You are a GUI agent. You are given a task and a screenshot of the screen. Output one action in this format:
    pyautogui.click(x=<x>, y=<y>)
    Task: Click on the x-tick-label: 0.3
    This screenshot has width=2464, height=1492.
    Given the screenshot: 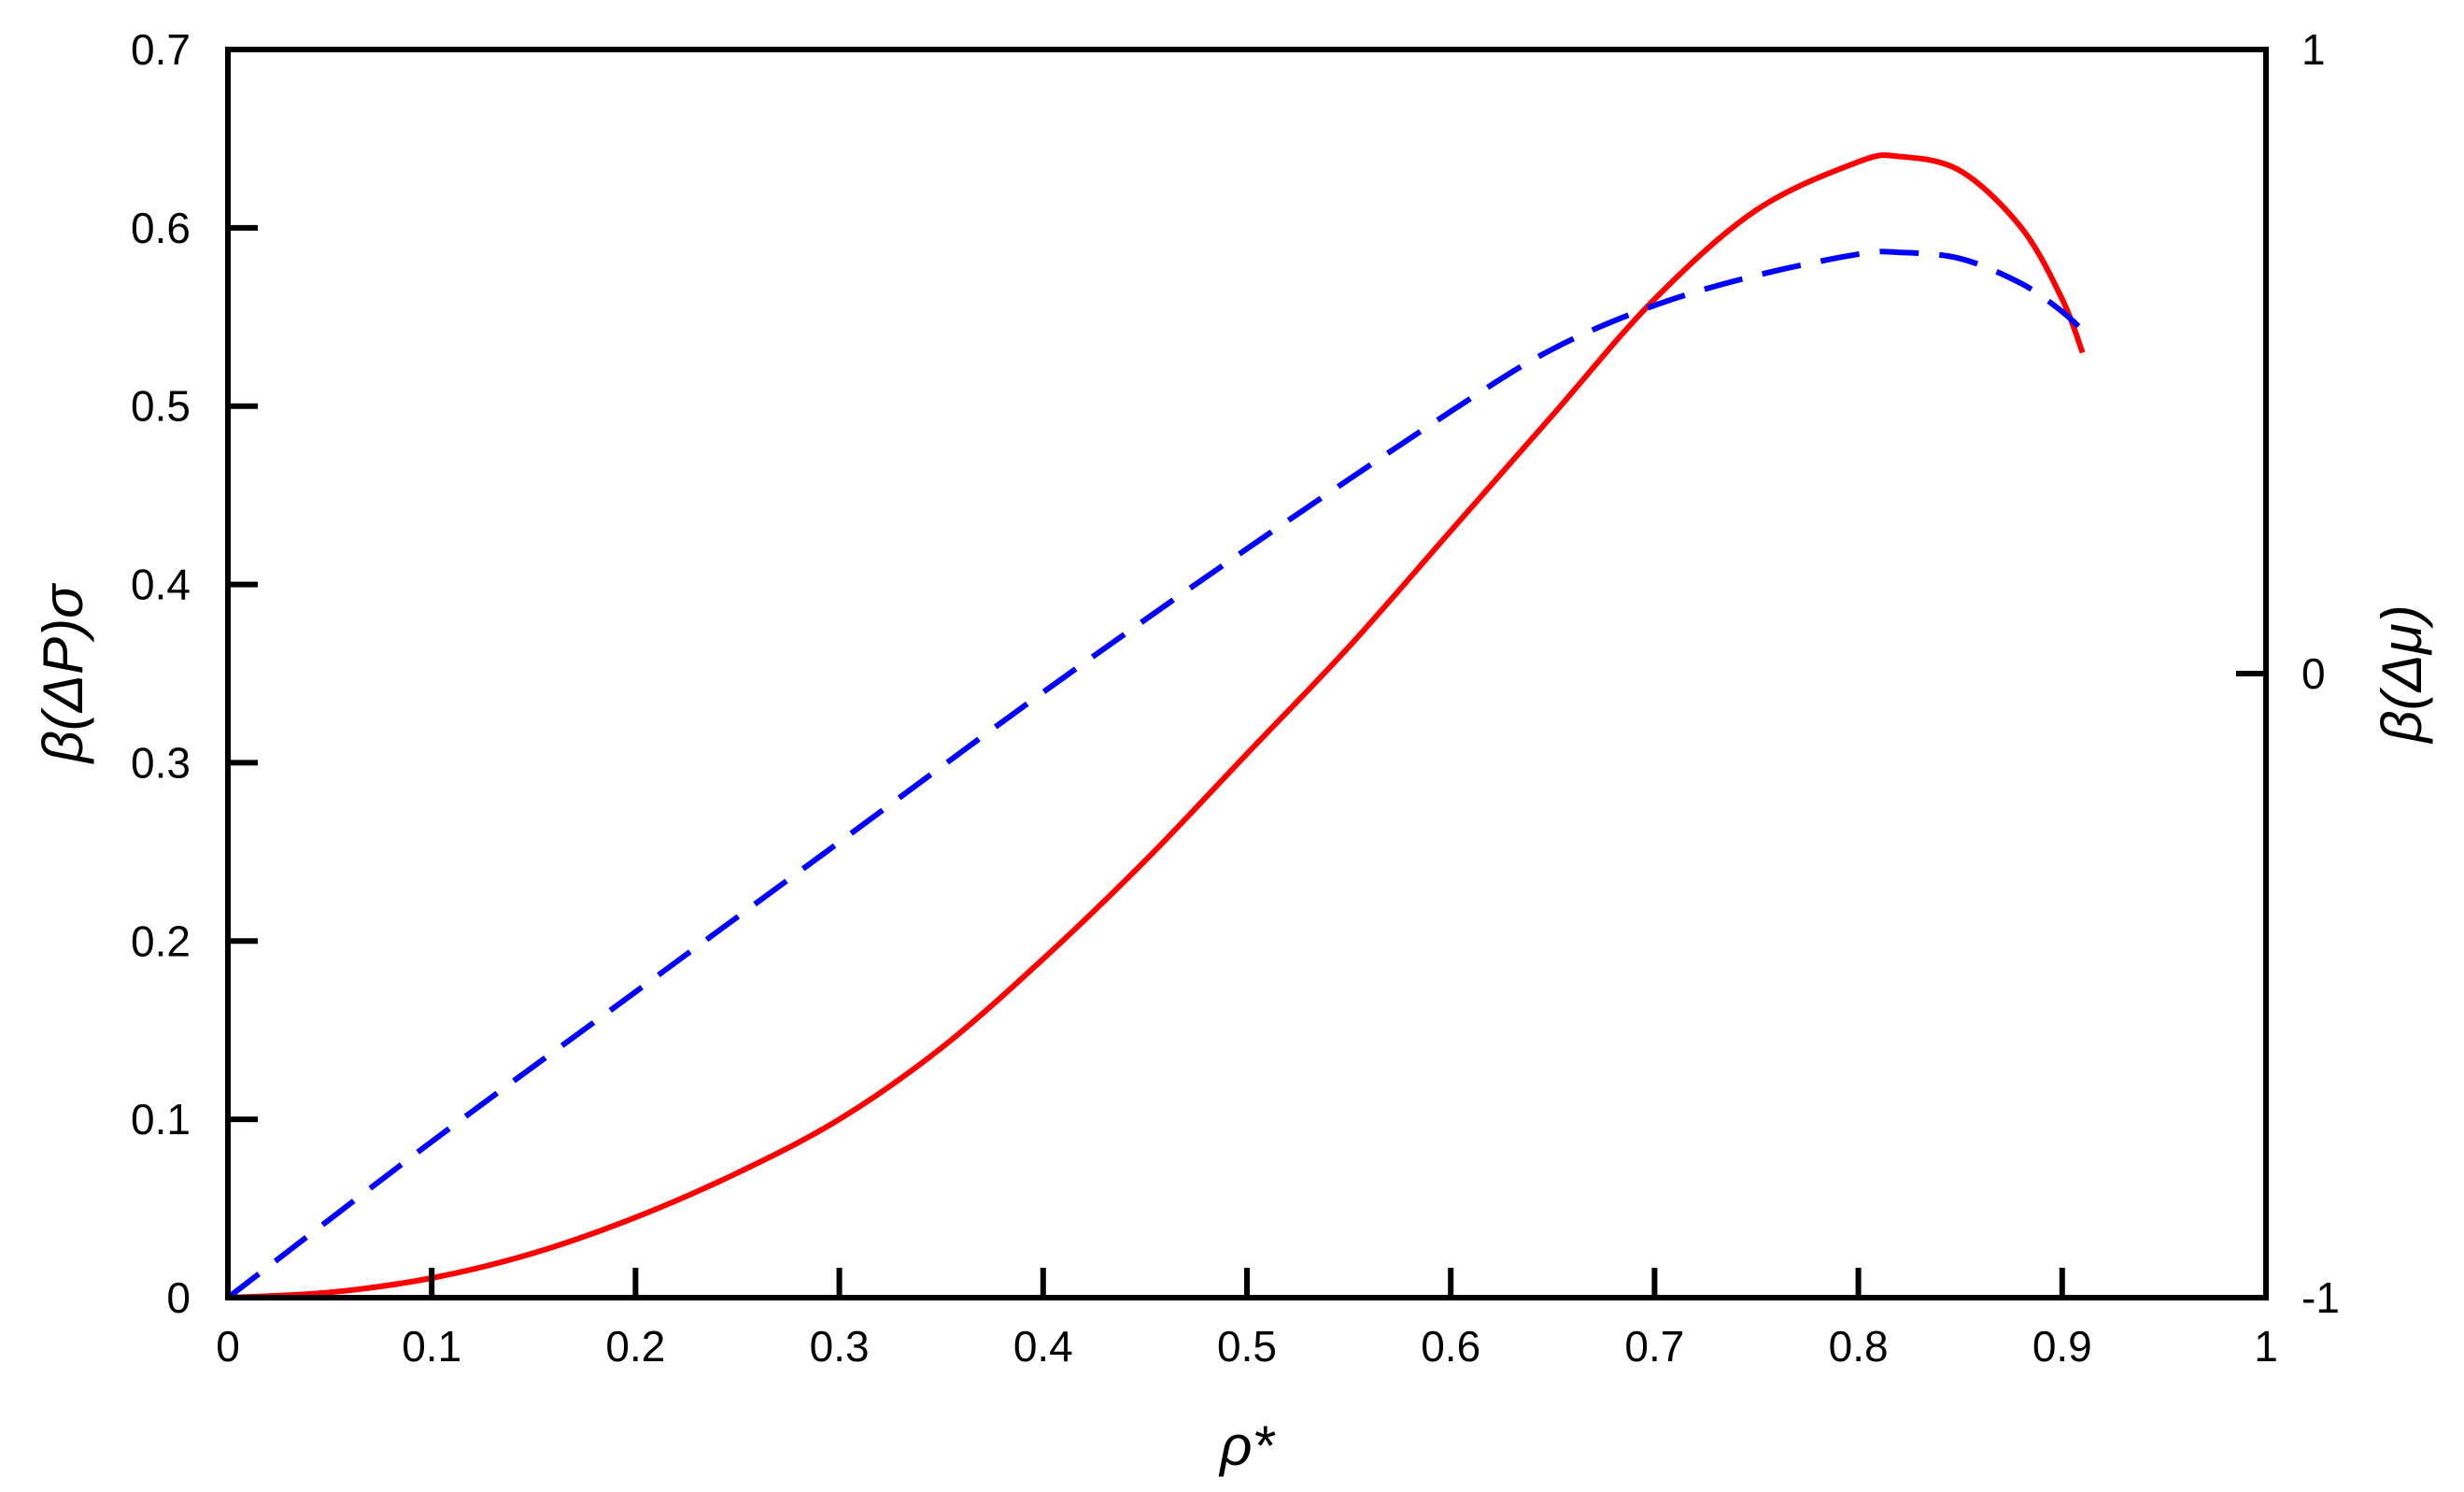 What is the action you would take?
    pyautogui.click(x=840, y=1347)
    